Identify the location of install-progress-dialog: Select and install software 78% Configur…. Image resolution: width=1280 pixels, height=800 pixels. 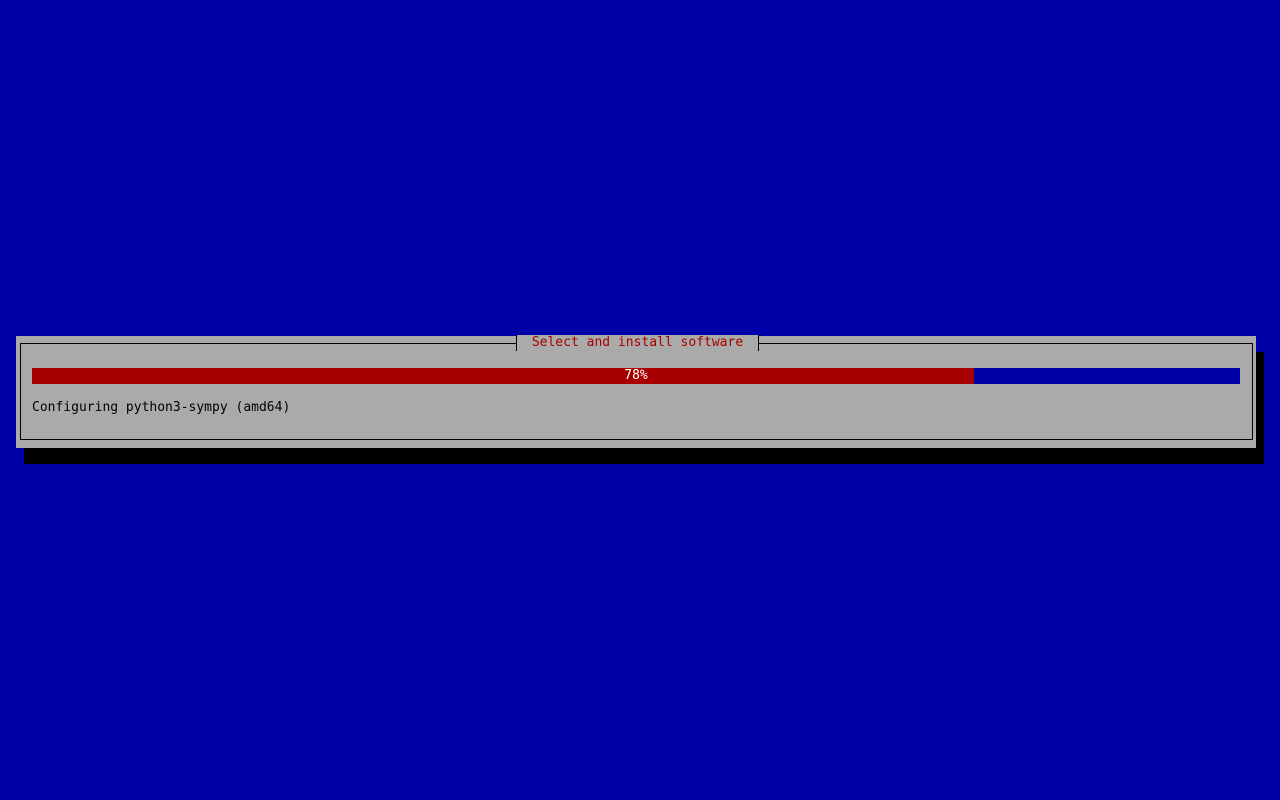
(636, 391).